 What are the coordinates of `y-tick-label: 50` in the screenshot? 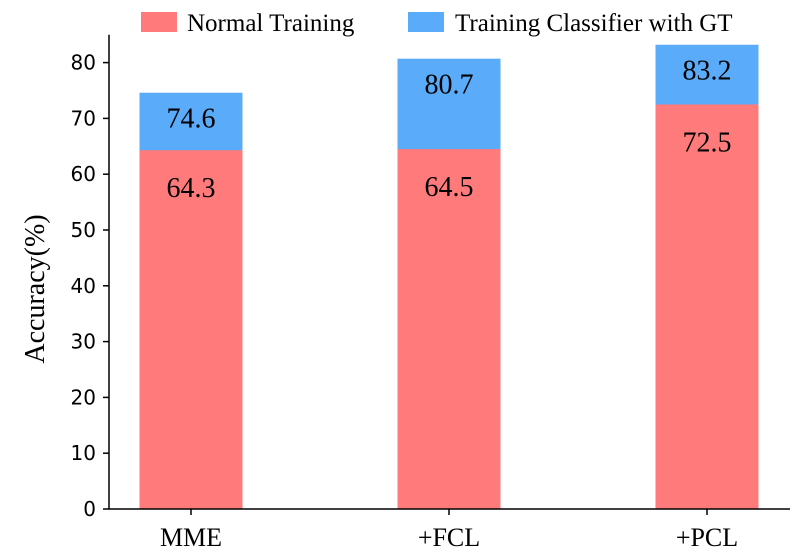 It's located at (83, 230).